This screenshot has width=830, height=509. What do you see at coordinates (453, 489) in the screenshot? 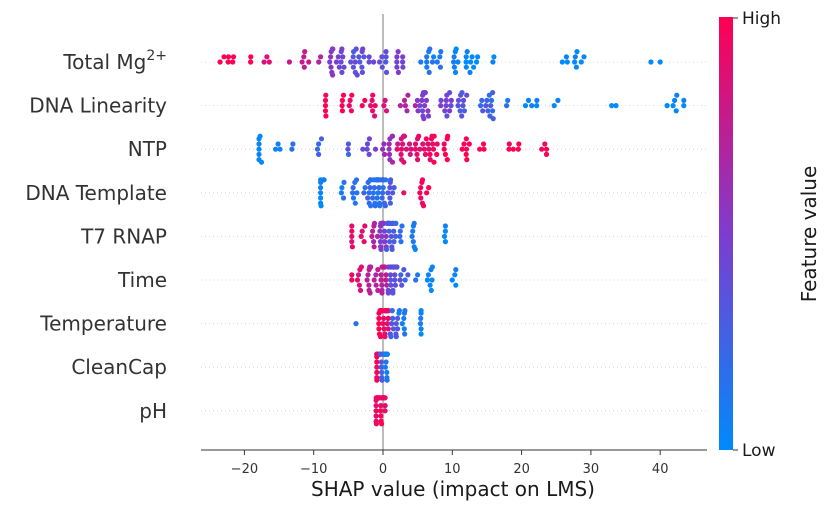
I see `x-axis-title: SHAP value (impact on LMS)` at bounding box center [453, 489].